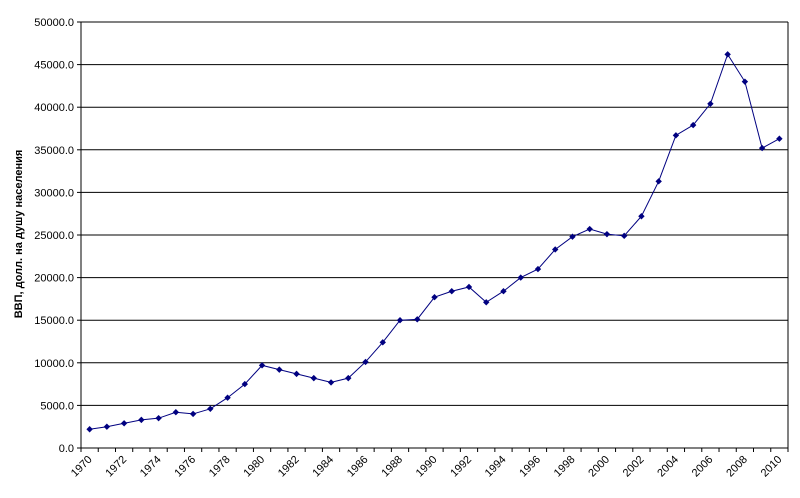  I want to click on x-tick-label: 2004, so click(668, 467).